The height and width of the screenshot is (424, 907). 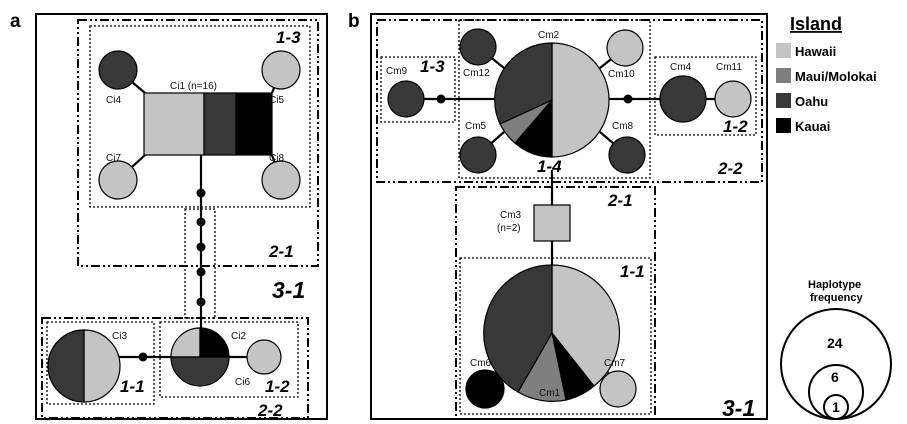 What do you see at coordinates (615, 363) in the screenshot?
I see `label-cm7: Cm7` at bounding box center [615, 363].